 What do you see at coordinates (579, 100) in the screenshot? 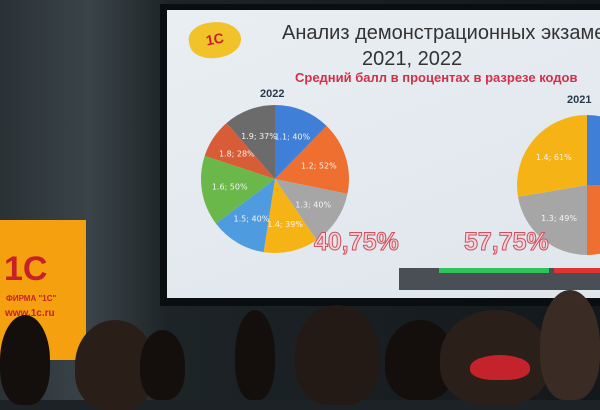
I see `pie-2021-title: 2021` at bounding box center [579, 100].